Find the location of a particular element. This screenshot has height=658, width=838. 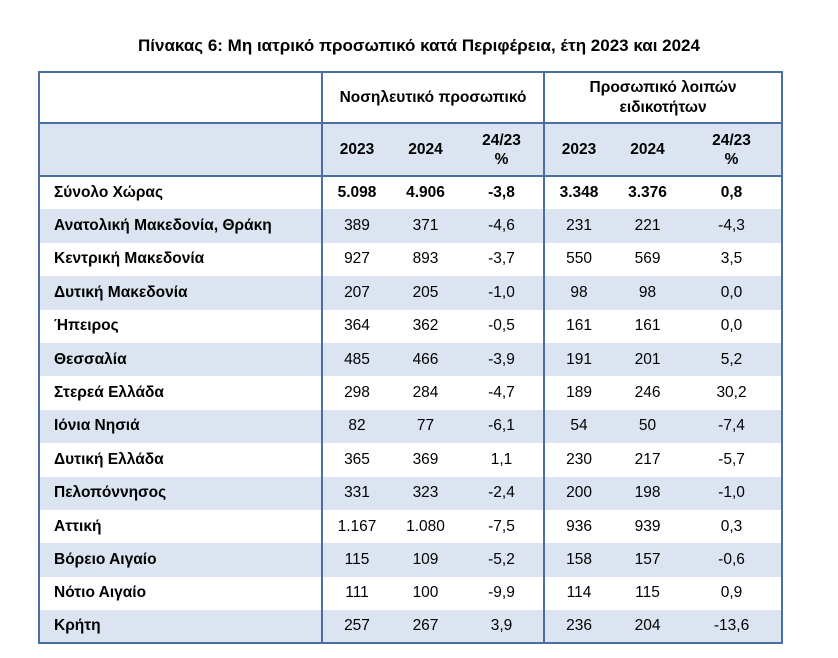

table-row: Νότιο Αιγαίο 111 100 -9,9 114 115 0,9 is located at coordinates (411, 593).